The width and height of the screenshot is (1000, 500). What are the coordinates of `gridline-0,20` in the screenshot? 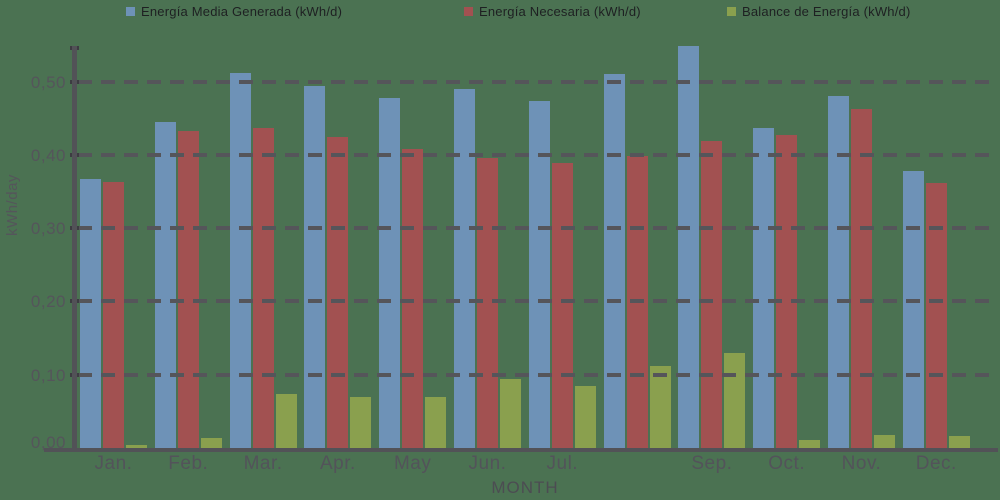 It's located at (538, 301).